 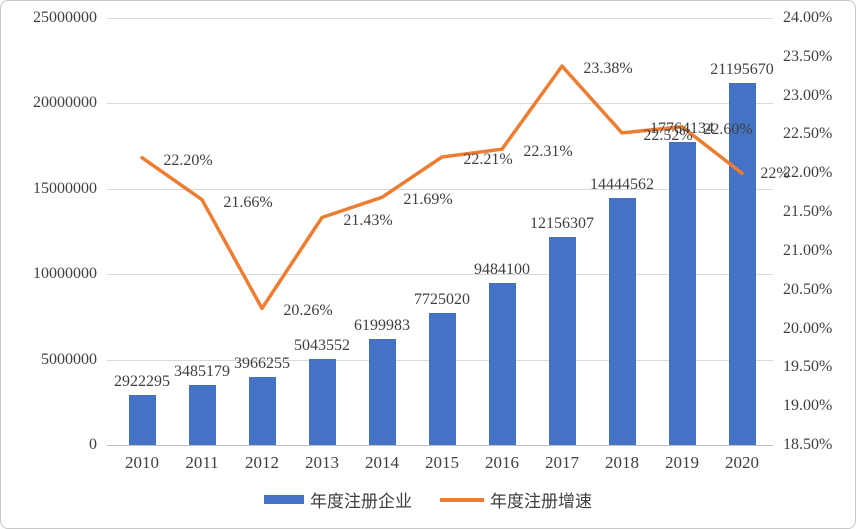 What do you see at coordinates (442, 462) in the screenshot?
I see `x-axis-label-2015: 2015` at bounding box center [442, 462].